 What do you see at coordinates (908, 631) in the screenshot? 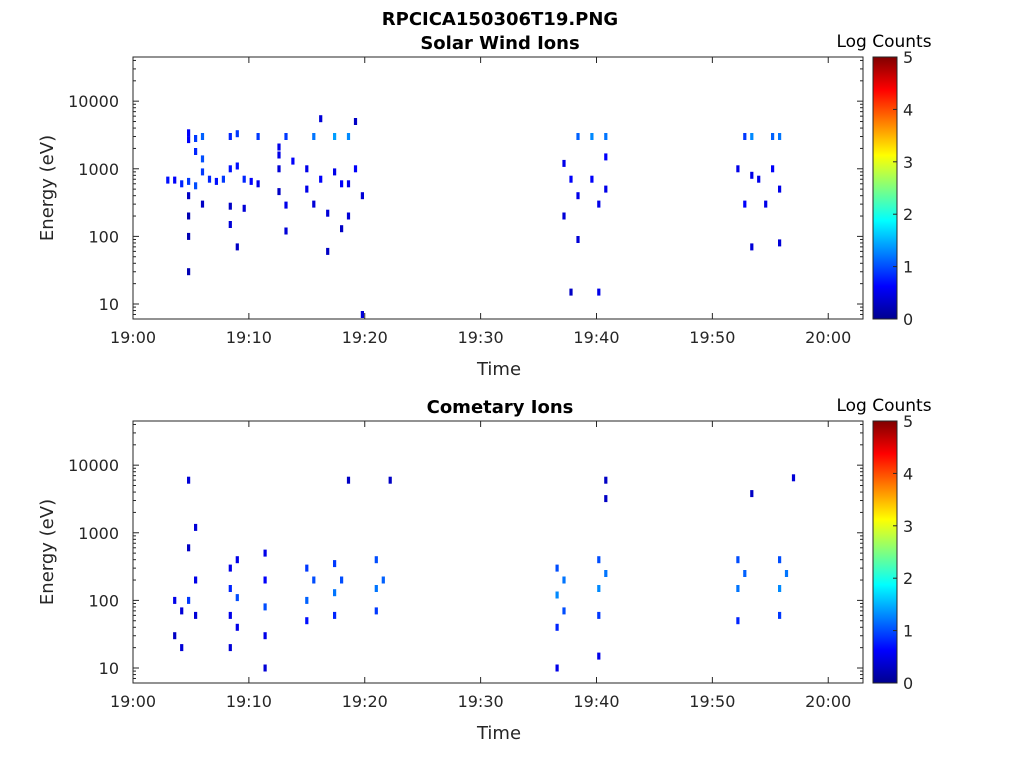
I see `colorbar-tick-label: 1` at bounding box center [908, 631].